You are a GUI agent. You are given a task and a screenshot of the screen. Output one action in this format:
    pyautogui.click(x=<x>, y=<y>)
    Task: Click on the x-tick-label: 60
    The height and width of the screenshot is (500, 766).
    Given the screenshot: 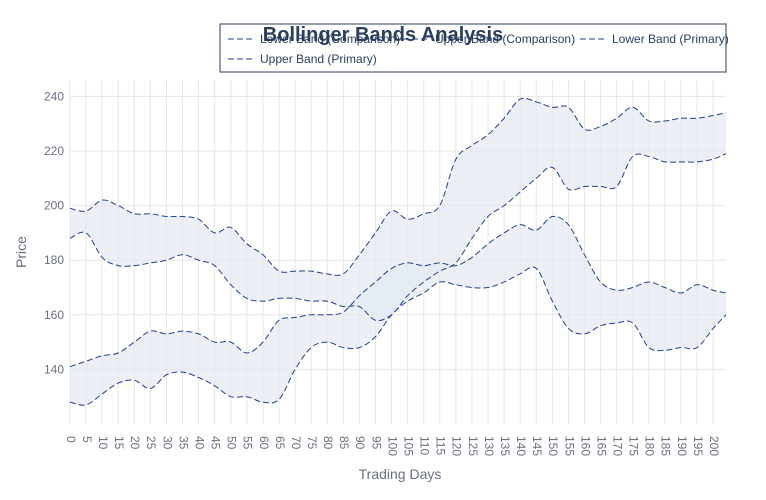 What is the action you would take?
    pyautogui.click(x=264, y=443)
    